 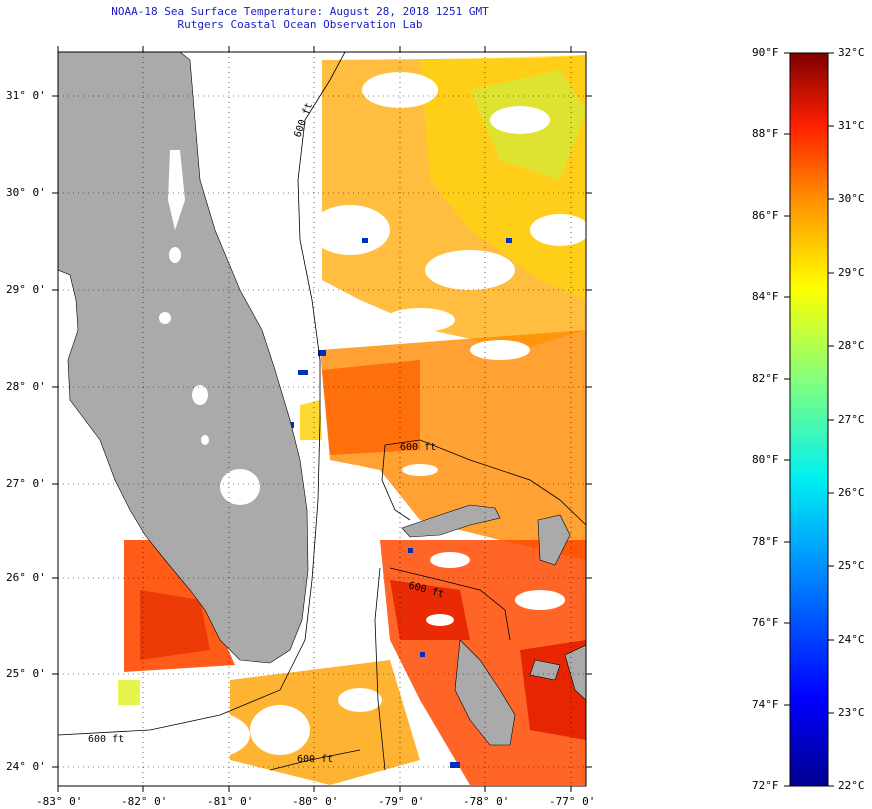 What do you see at coordinates (765, 52) in the screenshot?
I see `colorbar-label-f: 90°F` at bounding box center [765, 52].